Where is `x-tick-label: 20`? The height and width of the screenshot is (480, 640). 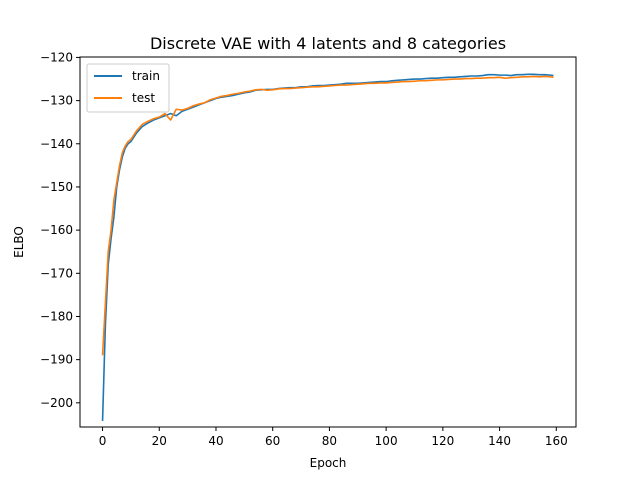 x-tick-label: 20 is located at coordinates (159, 441).